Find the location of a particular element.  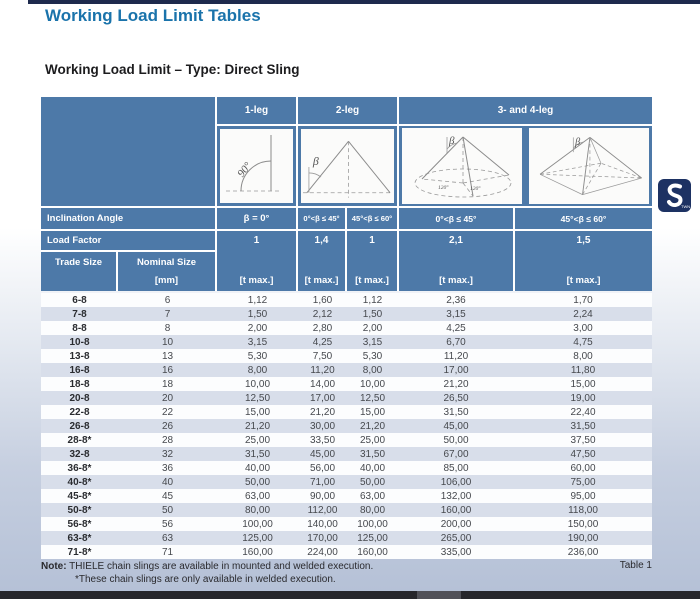

wll-3-4-leg-45-cell: 45,00 is located at coordinates (456, 426).